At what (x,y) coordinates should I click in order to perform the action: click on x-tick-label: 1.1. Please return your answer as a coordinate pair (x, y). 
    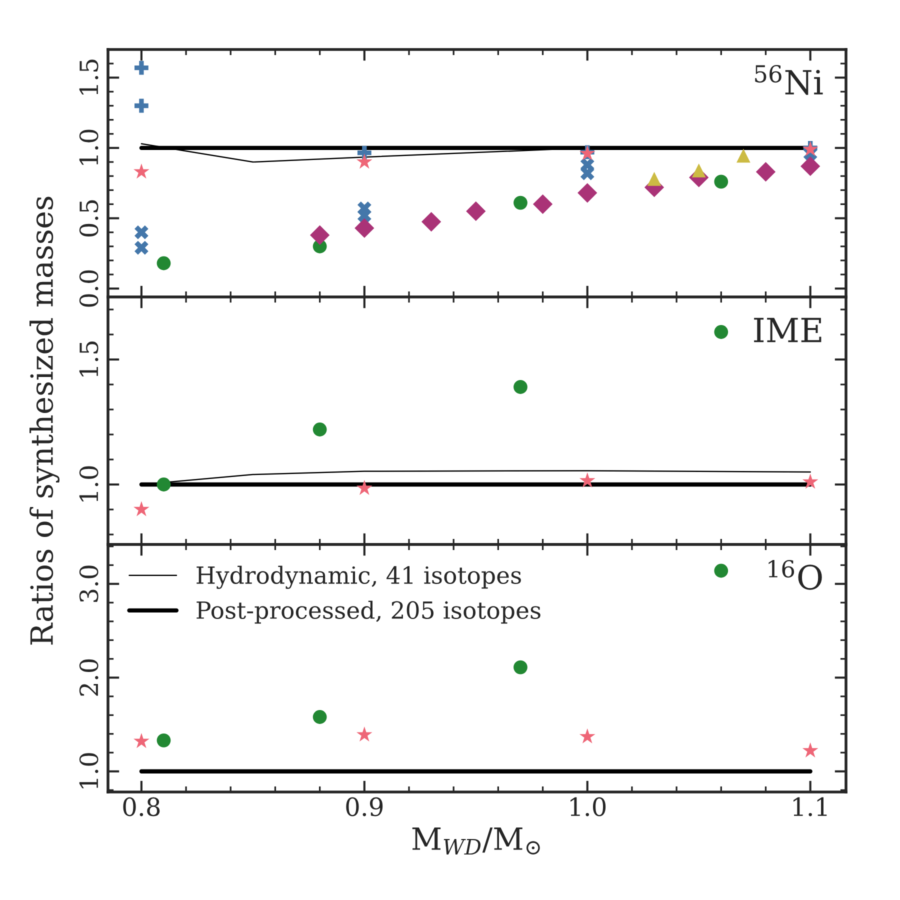
    Looking at the image, I should click on (810, 806).